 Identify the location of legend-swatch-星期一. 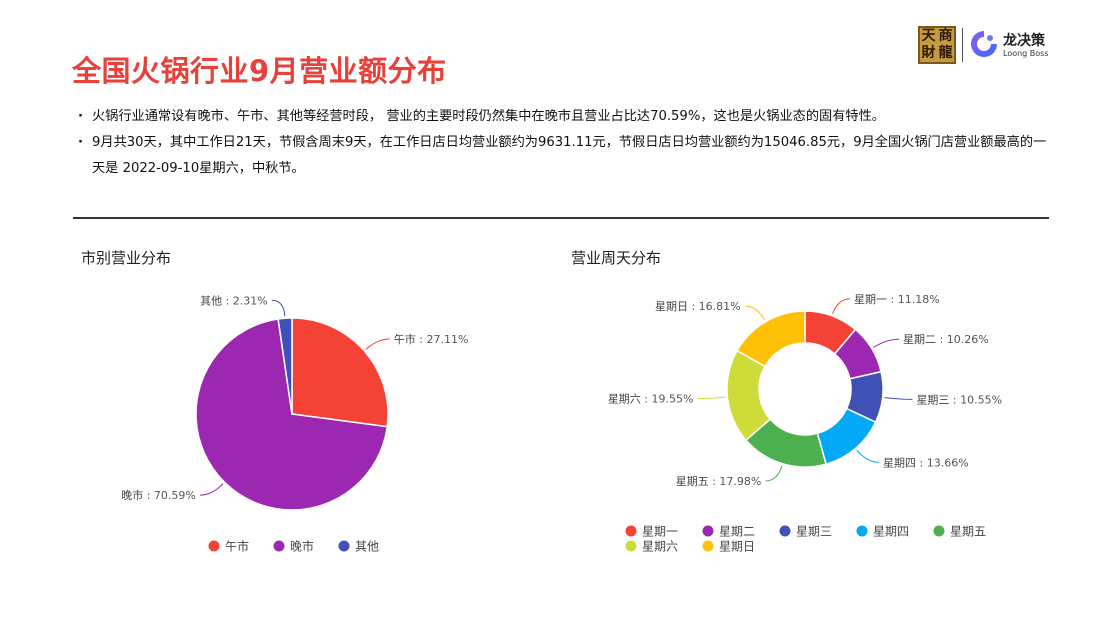
(631, 531).